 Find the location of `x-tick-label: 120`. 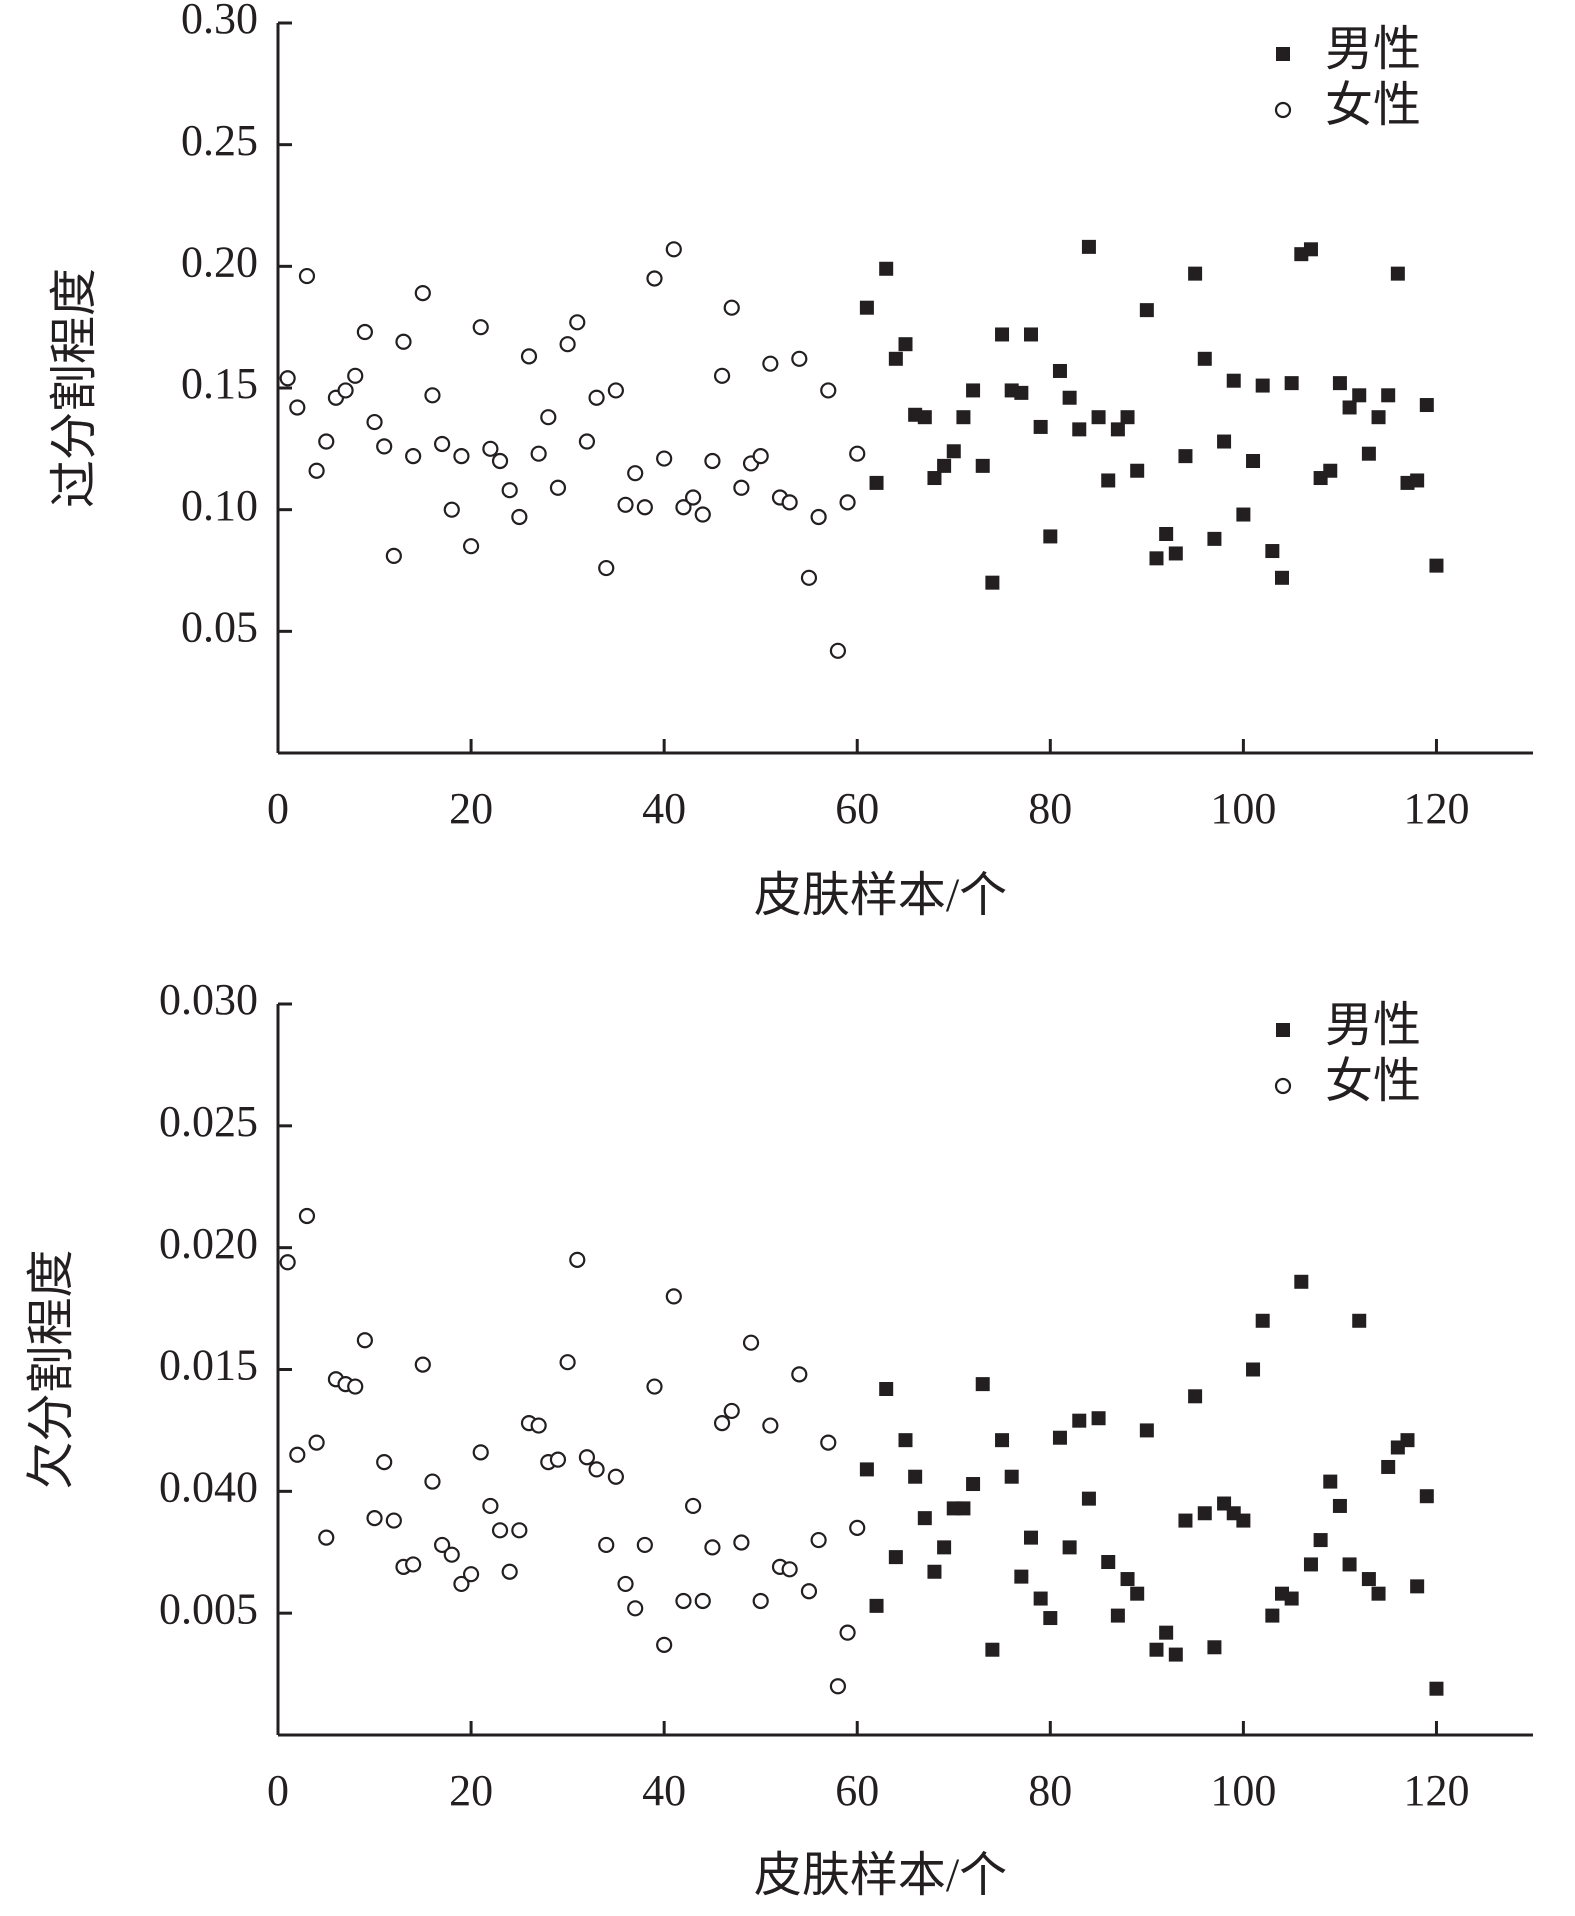

x-tick-label: 120 is located at coordinates (1436, 808).